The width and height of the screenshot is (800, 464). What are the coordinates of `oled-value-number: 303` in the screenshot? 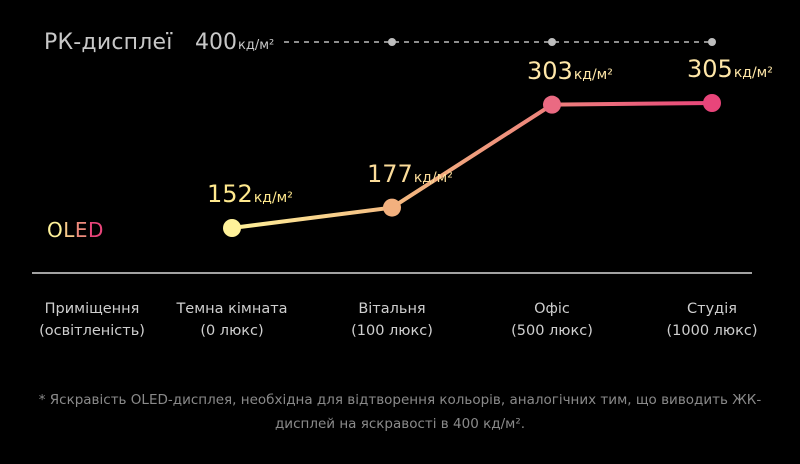 It's located at (550, 70).